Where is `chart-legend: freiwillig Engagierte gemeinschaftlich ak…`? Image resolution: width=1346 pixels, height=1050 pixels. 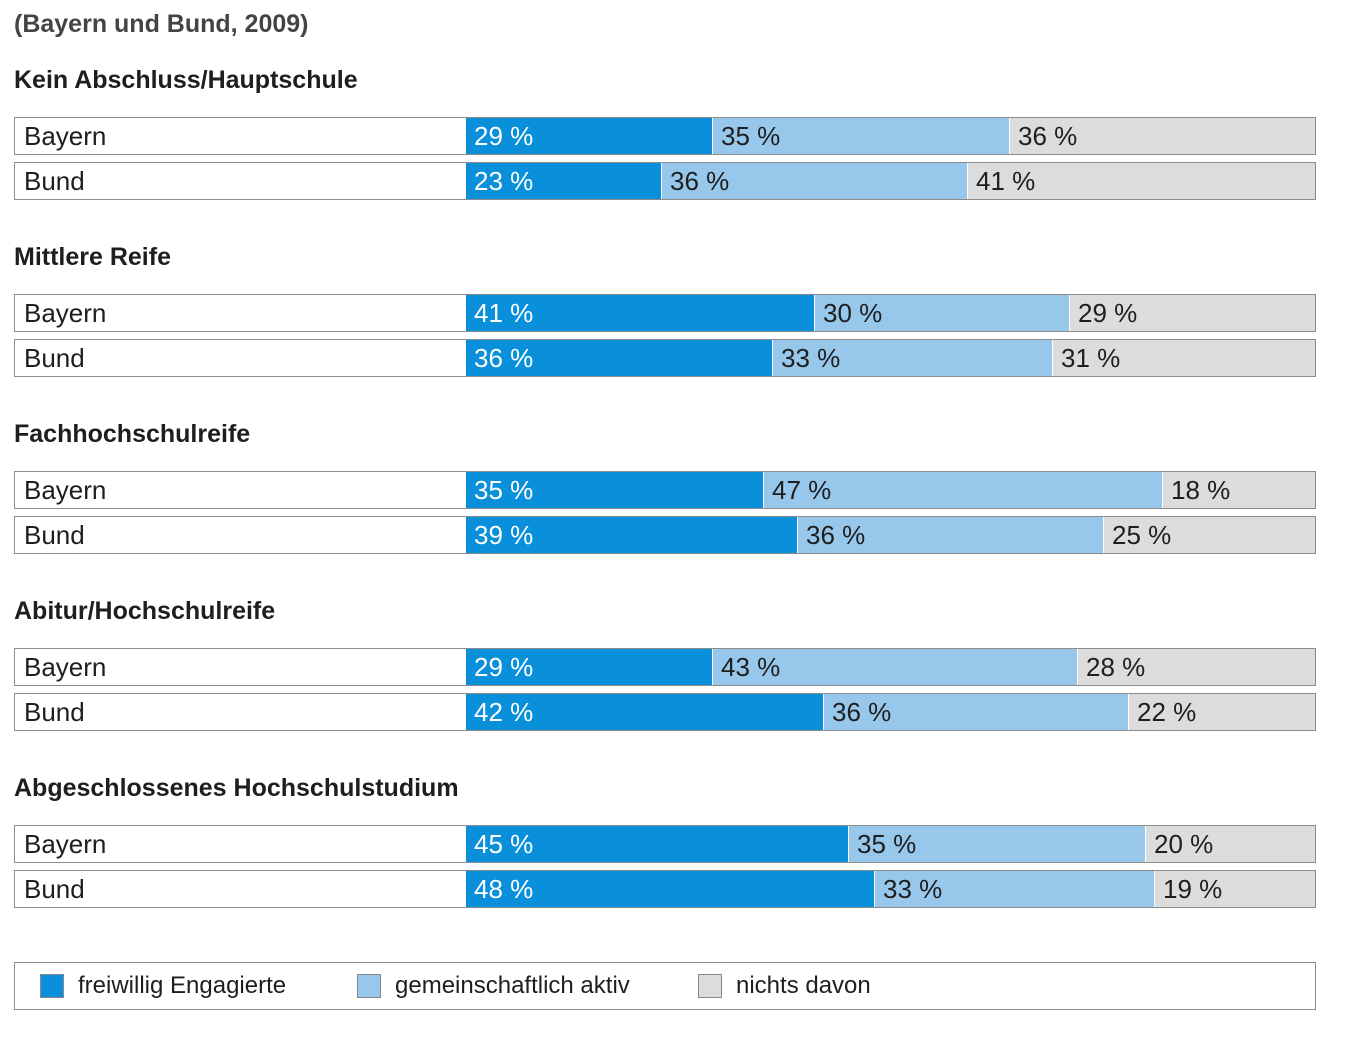
chart-legend: freiwillig Engagierte gemeinschaftlich ak… is located at coordinates (665, 986).